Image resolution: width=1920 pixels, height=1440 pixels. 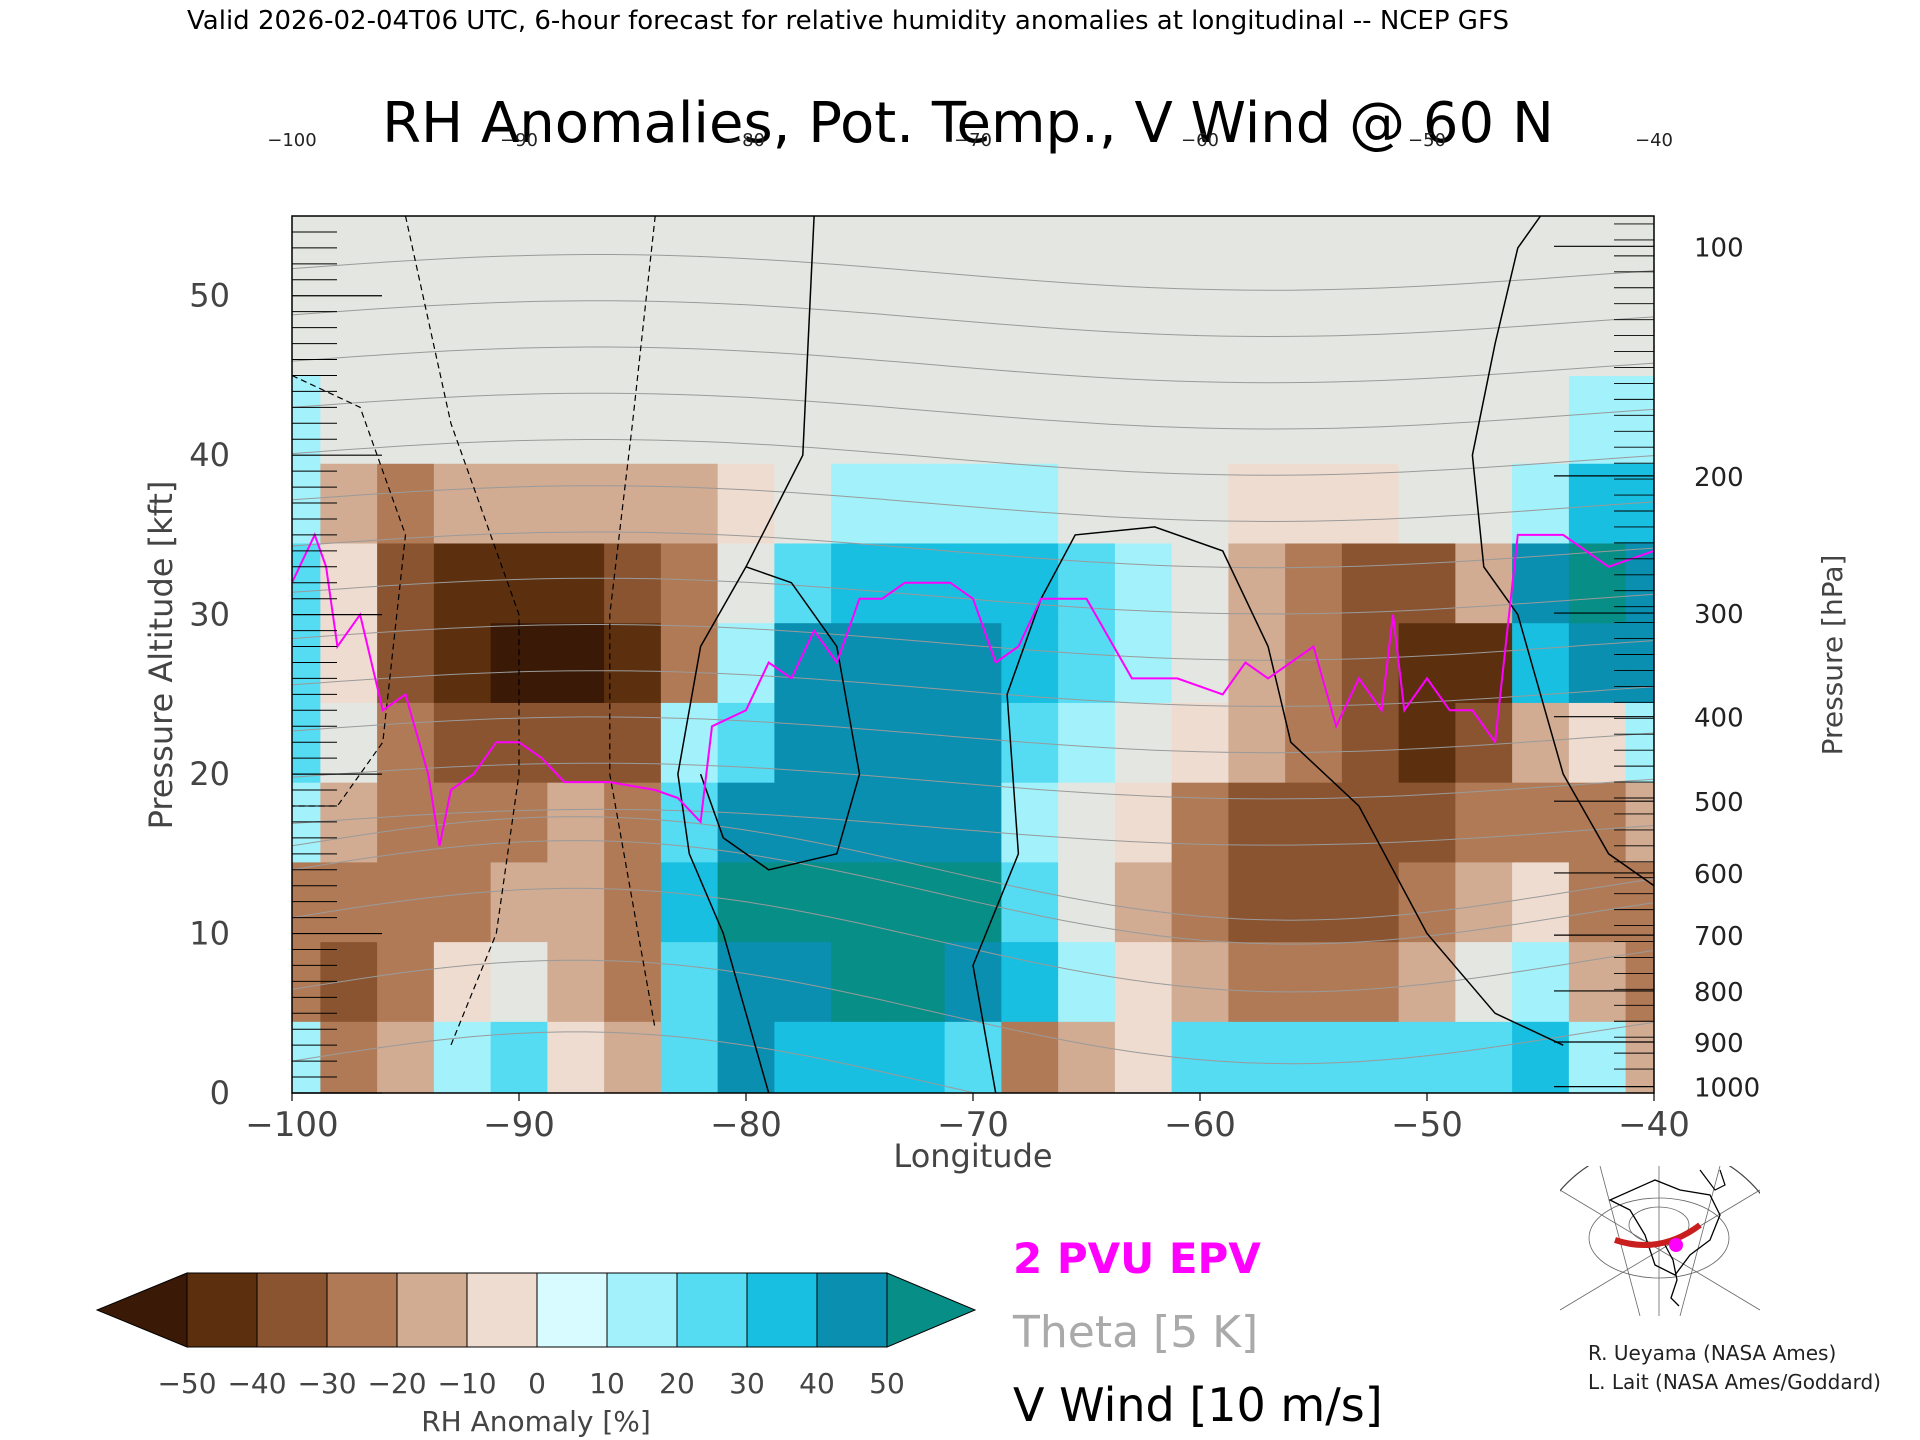 I want to click on y-tick-label: 0, so click(x=220, y=1093).